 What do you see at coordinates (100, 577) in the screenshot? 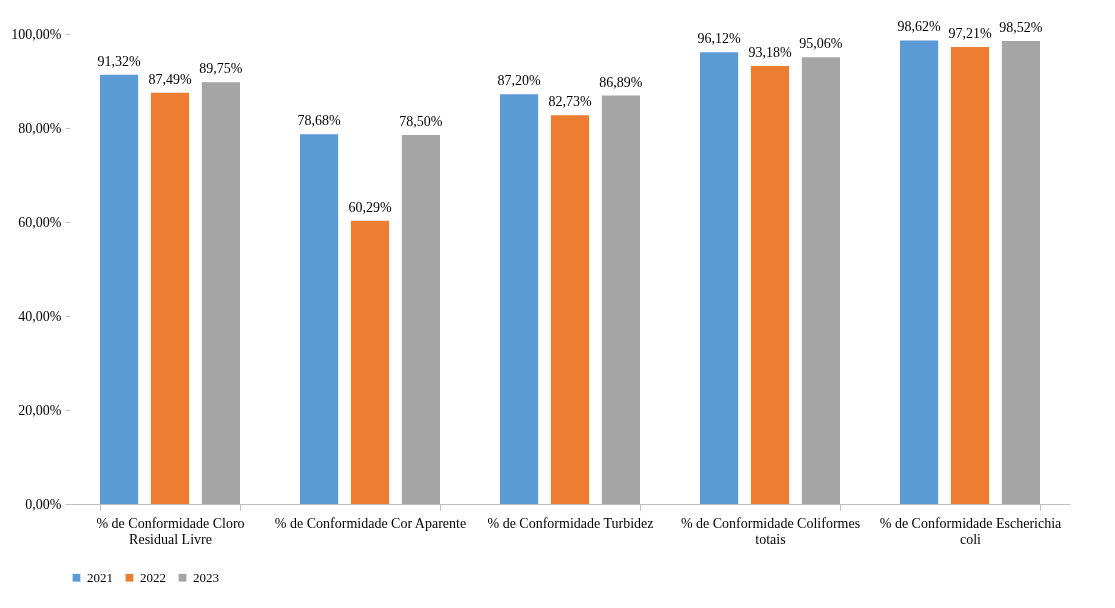
I see `legend-label: 2021` at bounding box center [100, 577].